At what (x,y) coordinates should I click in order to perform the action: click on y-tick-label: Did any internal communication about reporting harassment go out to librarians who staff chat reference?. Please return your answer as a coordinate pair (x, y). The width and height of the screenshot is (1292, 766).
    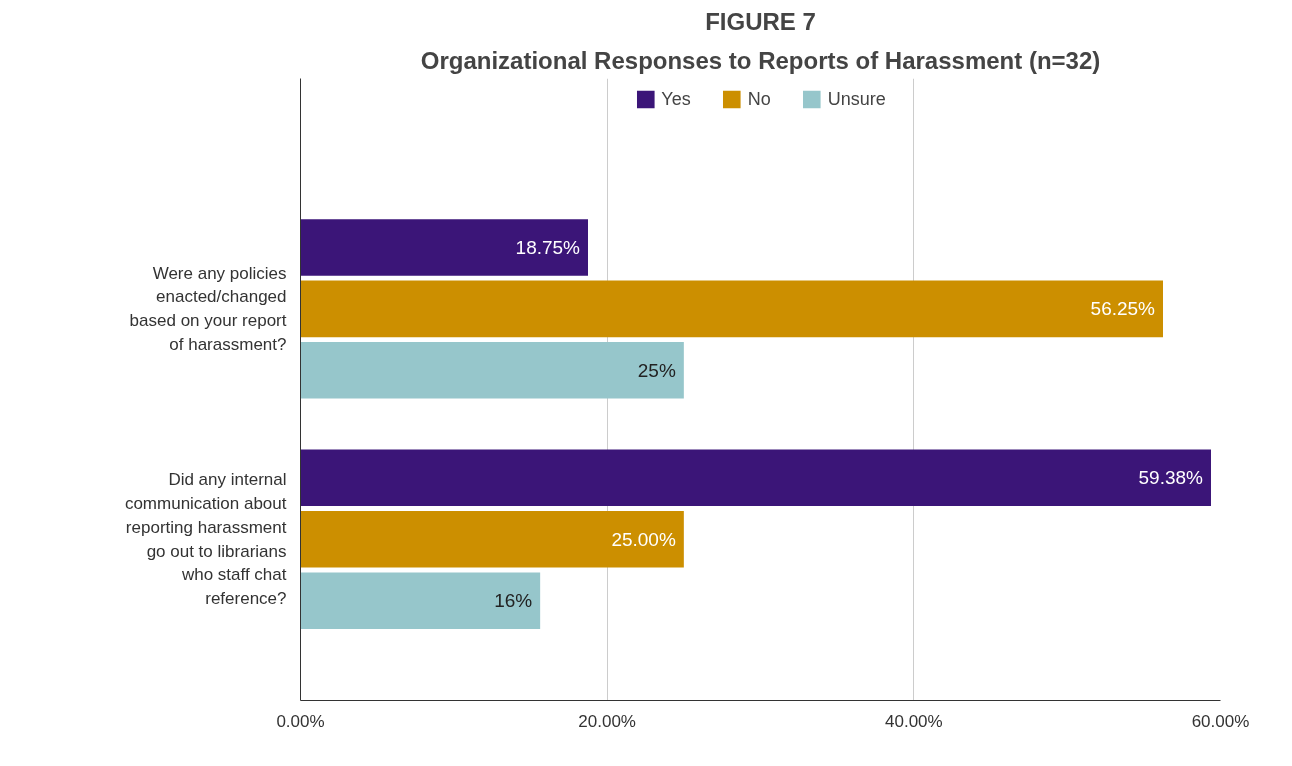
    Looking at the image, I should click on (205, 539).